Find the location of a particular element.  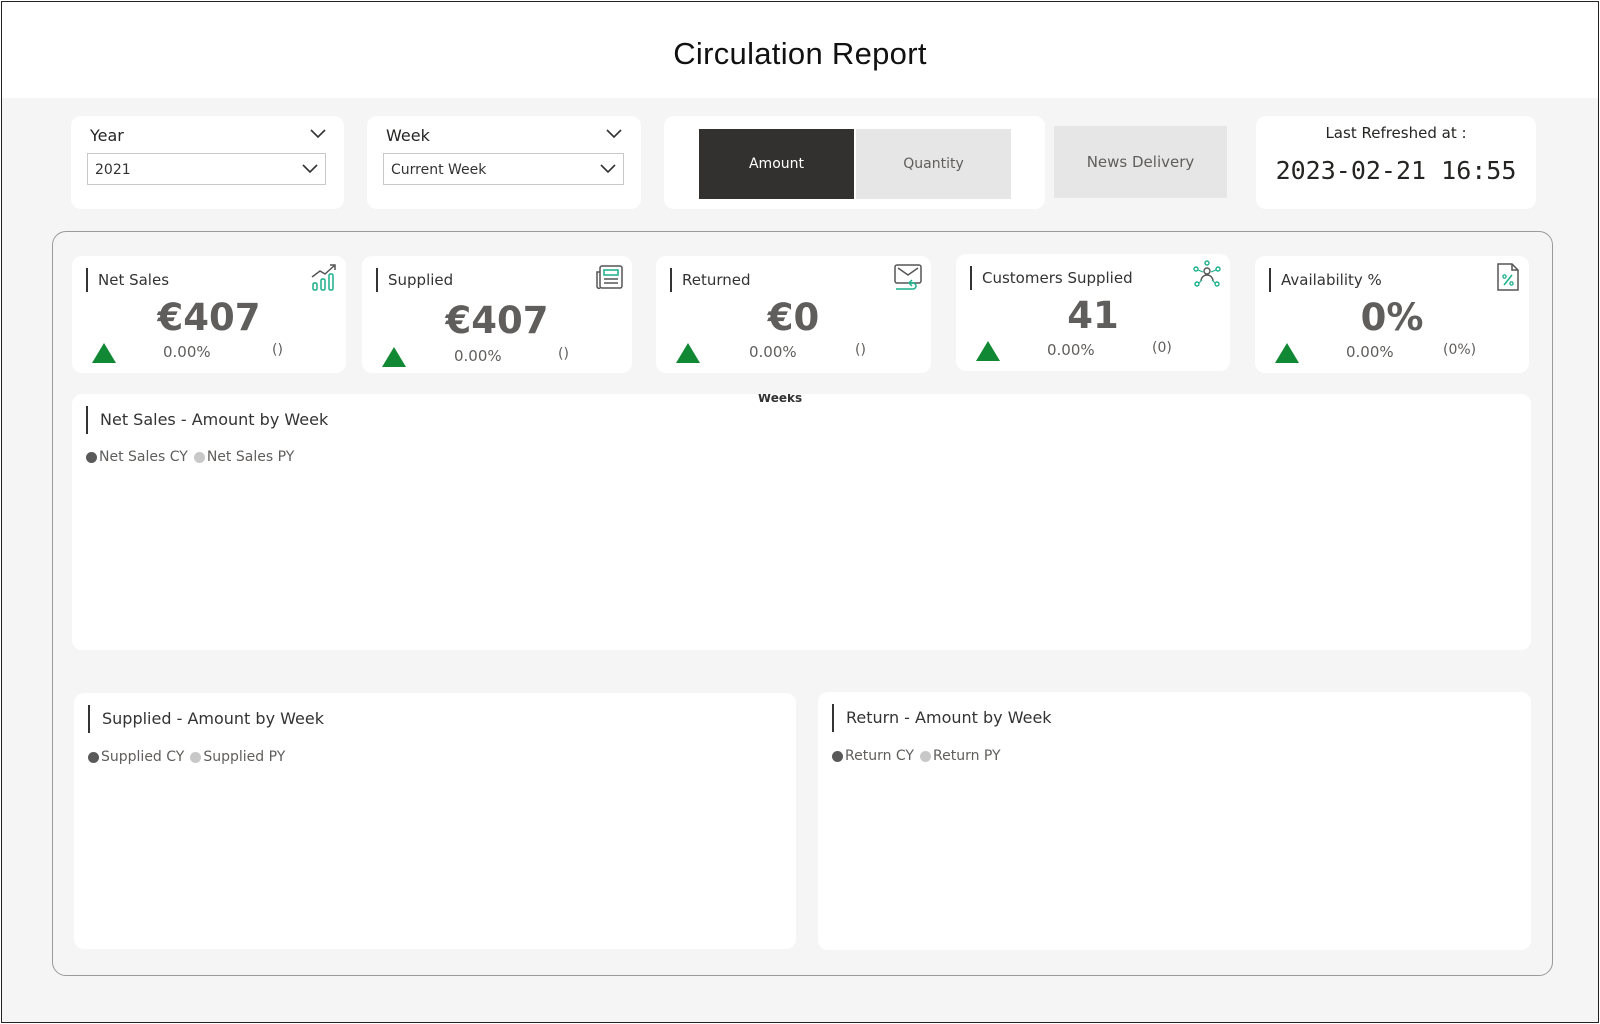

last-refreshed-label: Last Refreshed at : is located at coordinates (1396, 133).